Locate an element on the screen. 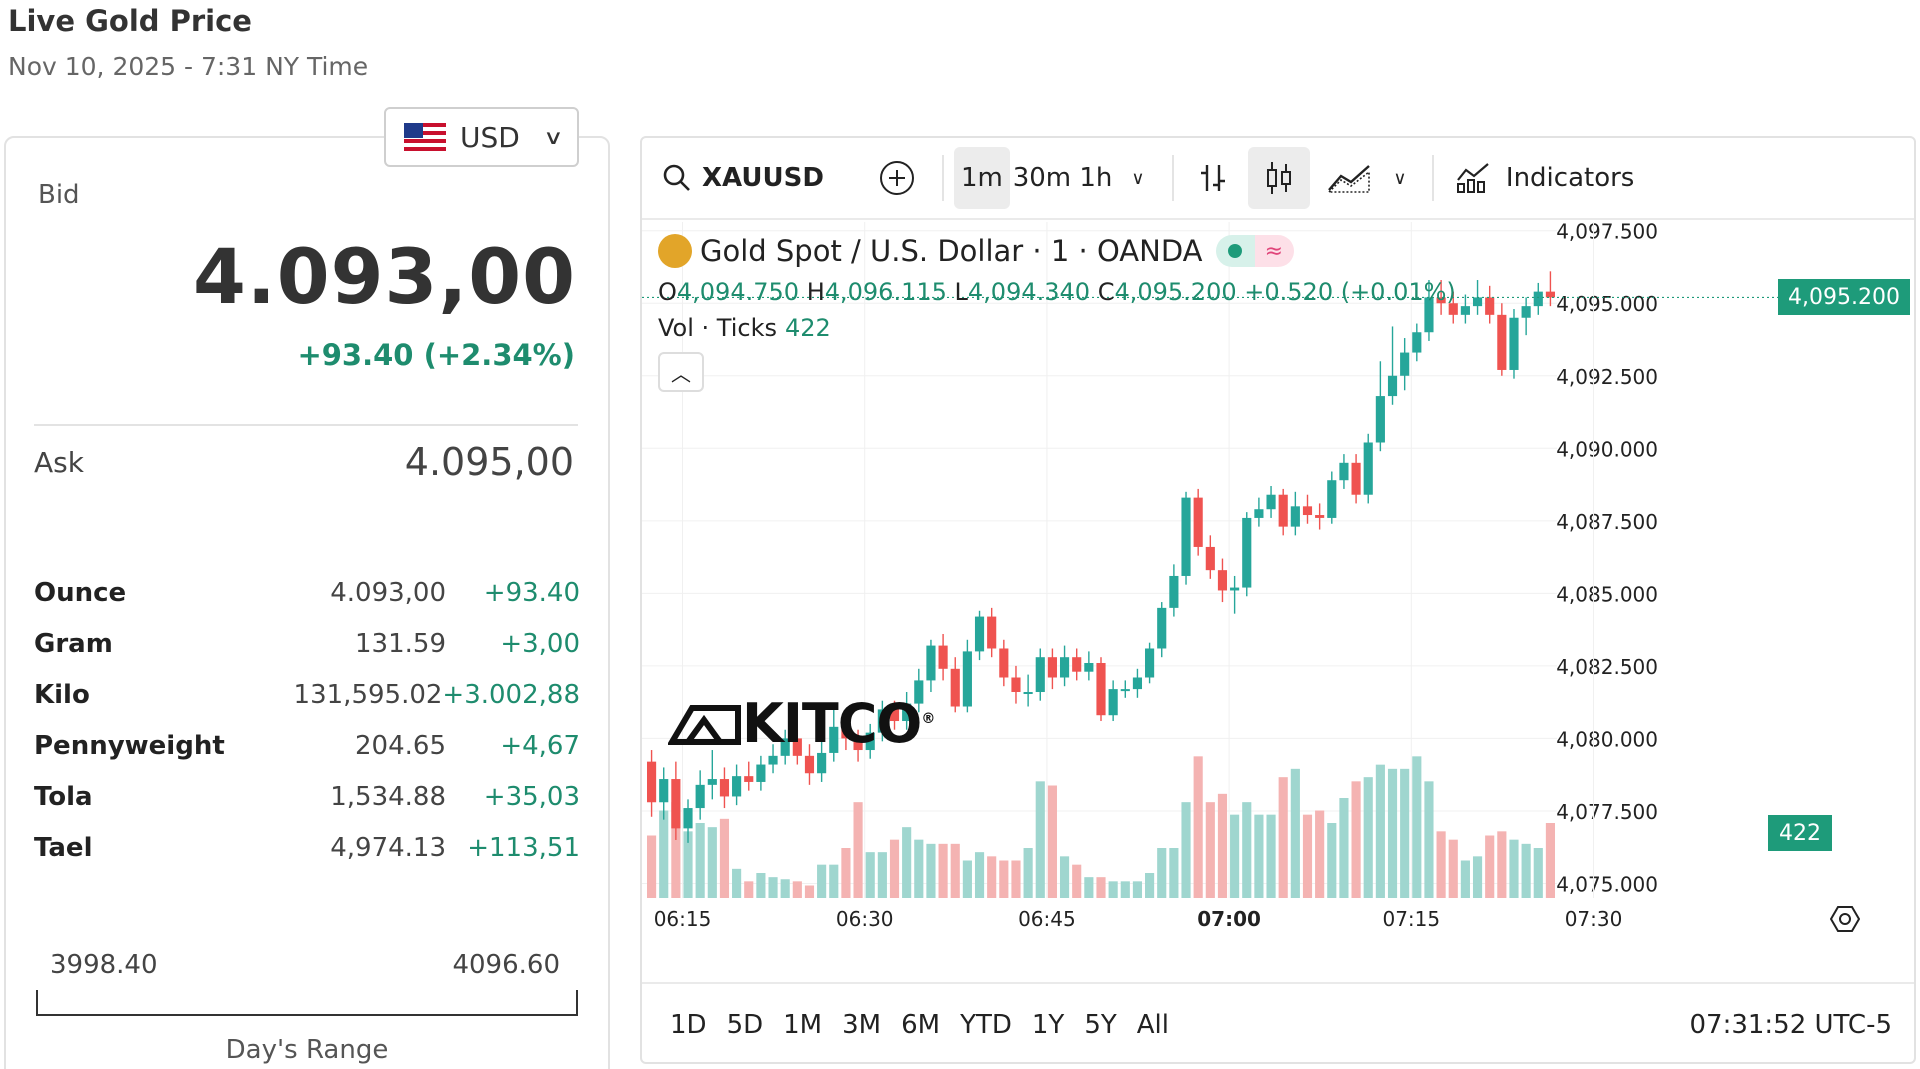  currency-label: USD is located at coordinates (490, 137).